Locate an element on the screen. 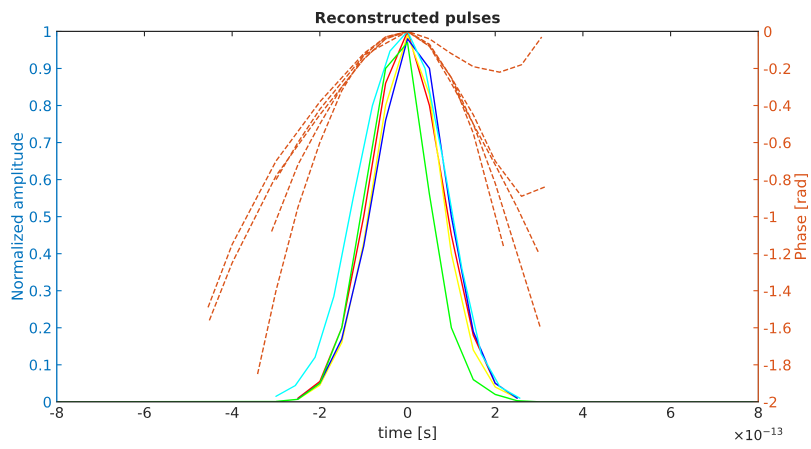 The image size is (811, 449). x-tick-label: 2 is located at coordinates (495, 412).